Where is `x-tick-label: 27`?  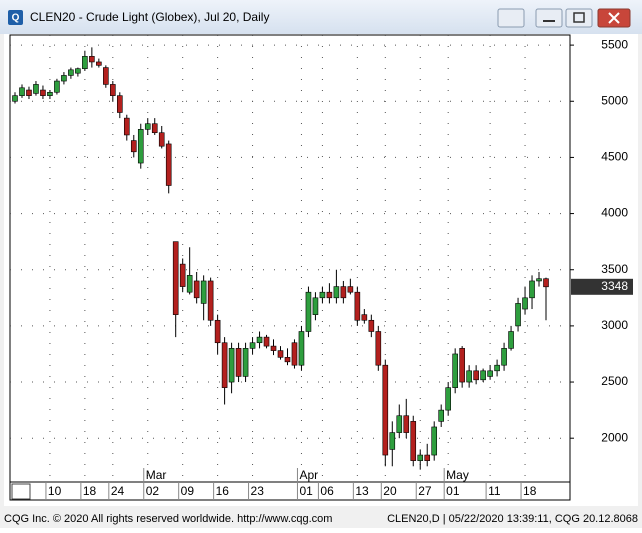
x-tick-label: 27 is located at coordinates (425, 491).